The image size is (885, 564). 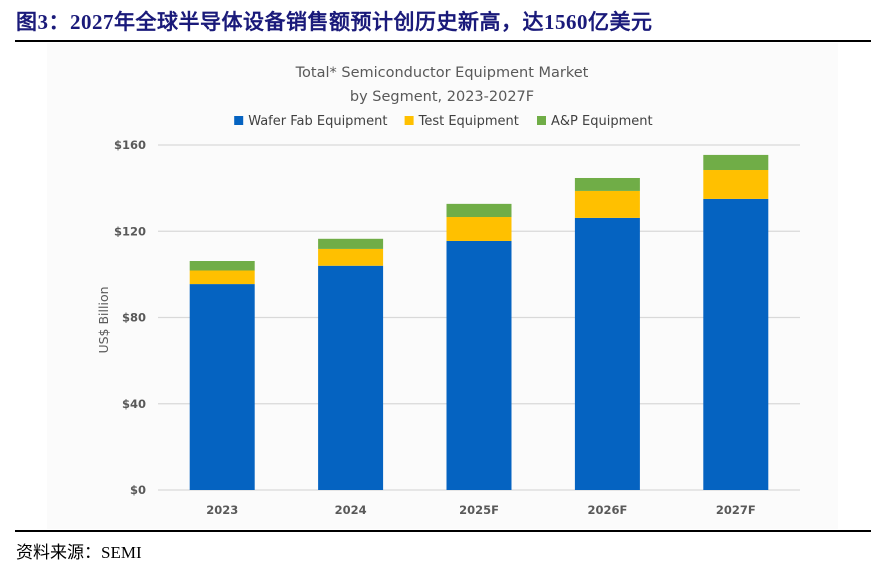 I want to click on legend-item: A&P Equipment, so click(x=595, y=121).